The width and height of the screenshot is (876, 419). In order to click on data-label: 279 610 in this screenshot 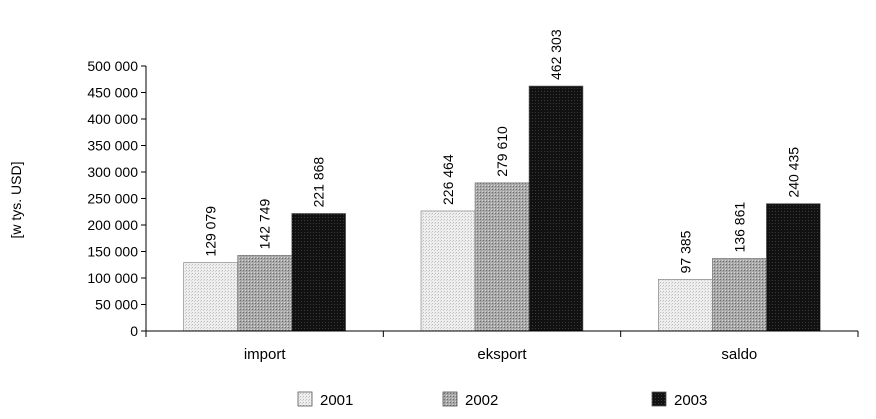, I will do `click(502, 151)`.